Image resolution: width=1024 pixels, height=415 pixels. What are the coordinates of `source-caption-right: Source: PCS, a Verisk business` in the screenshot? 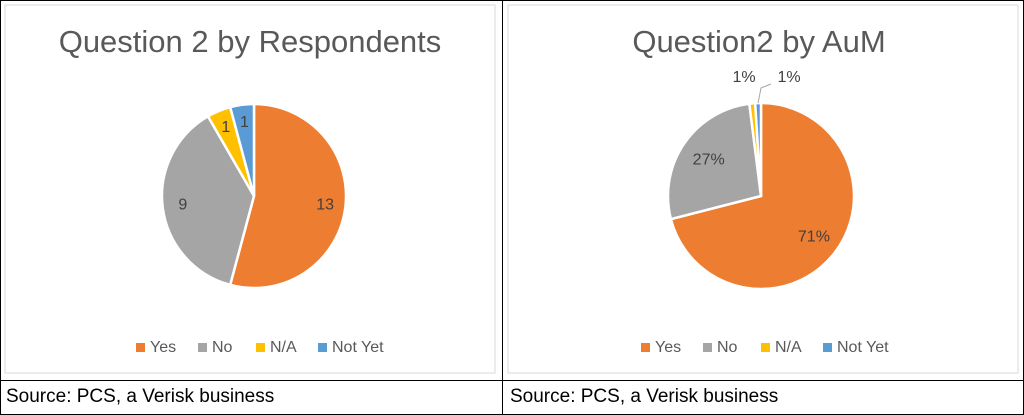 It's located at (644, 396).